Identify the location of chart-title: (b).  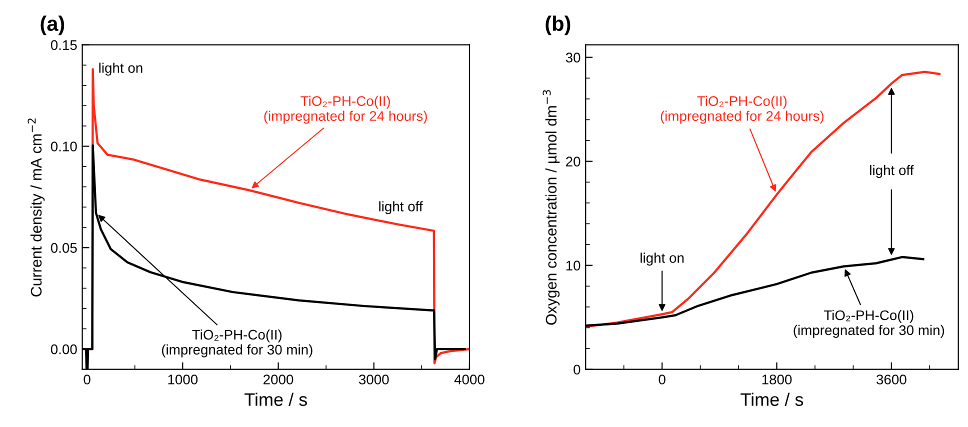
(558, 26).